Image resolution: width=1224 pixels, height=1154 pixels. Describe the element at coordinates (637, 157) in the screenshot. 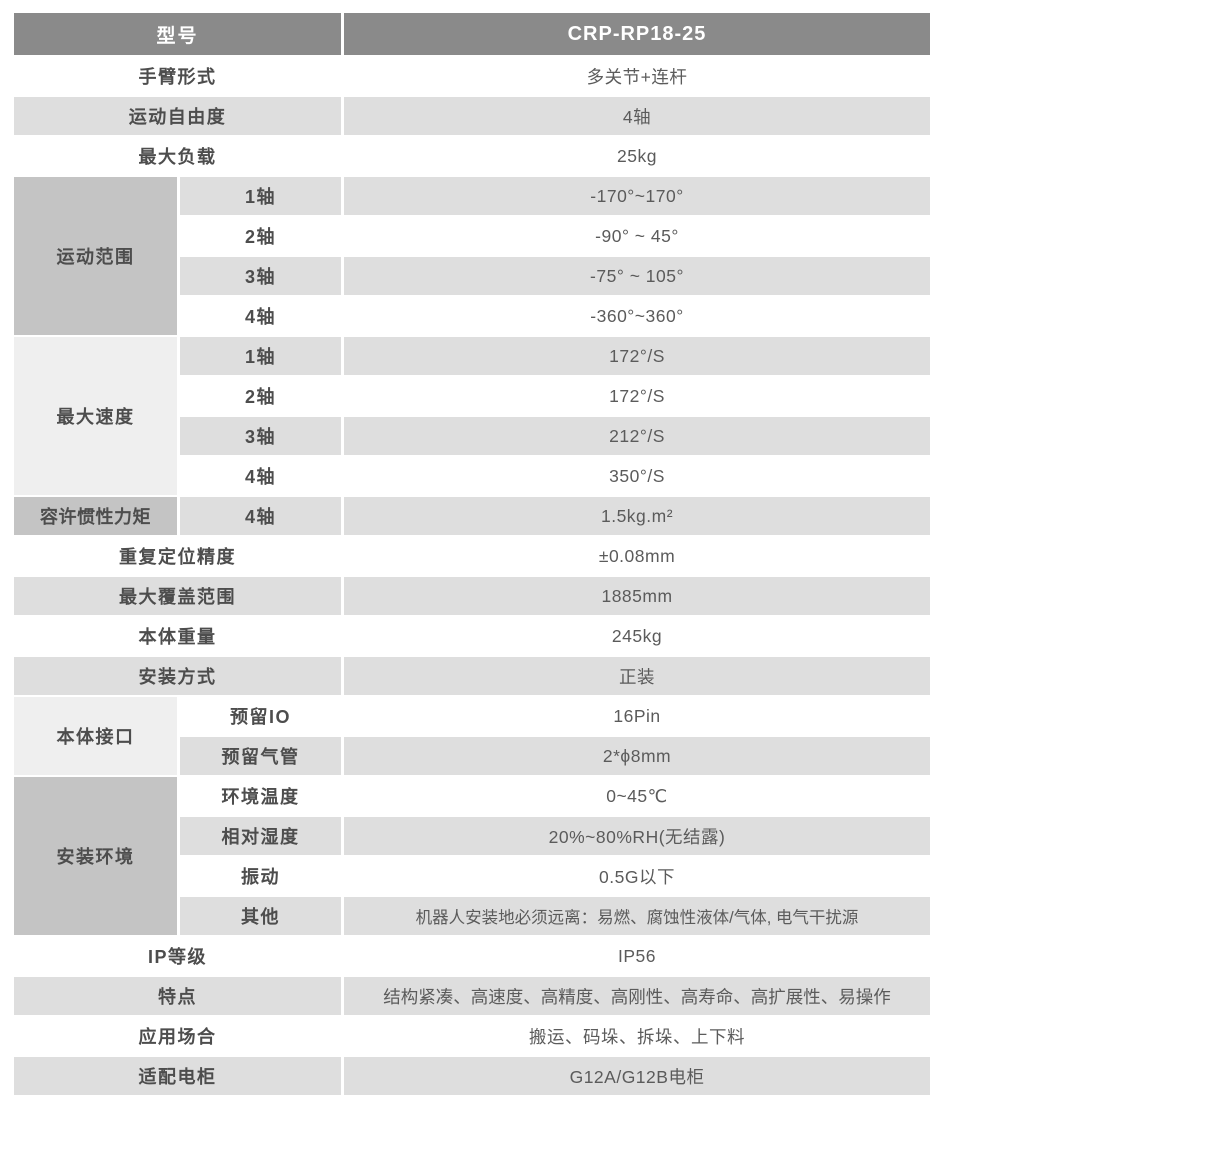

I see `row-value: 25kg` at that location.